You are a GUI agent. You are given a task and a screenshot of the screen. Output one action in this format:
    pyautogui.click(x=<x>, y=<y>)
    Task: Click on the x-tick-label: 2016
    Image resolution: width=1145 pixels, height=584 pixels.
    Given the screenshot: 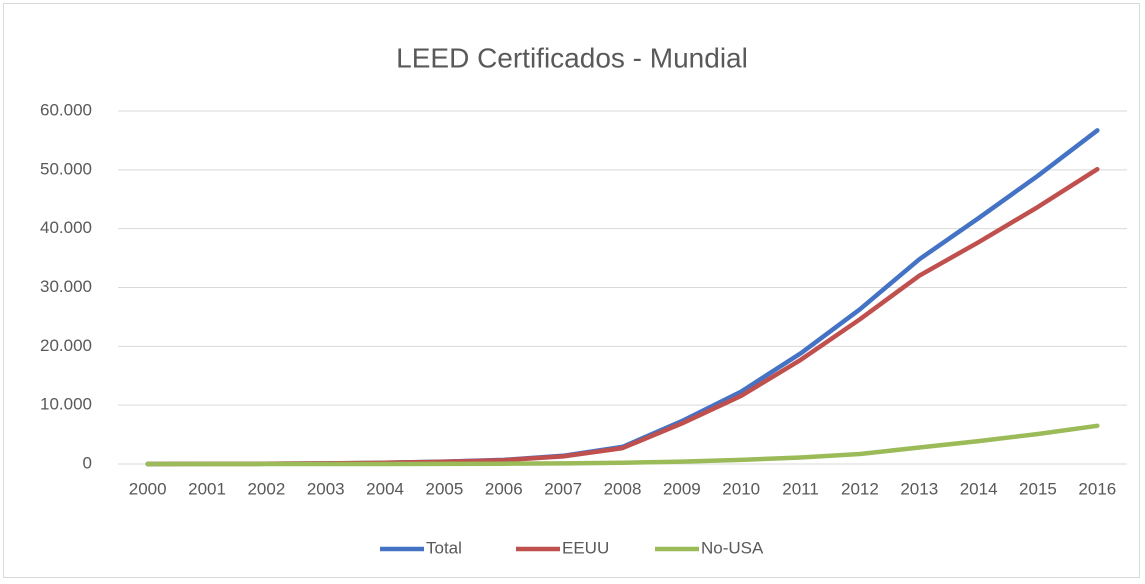 What is the action you would take?
    pyautogui.click(x=1097, y=488)
    